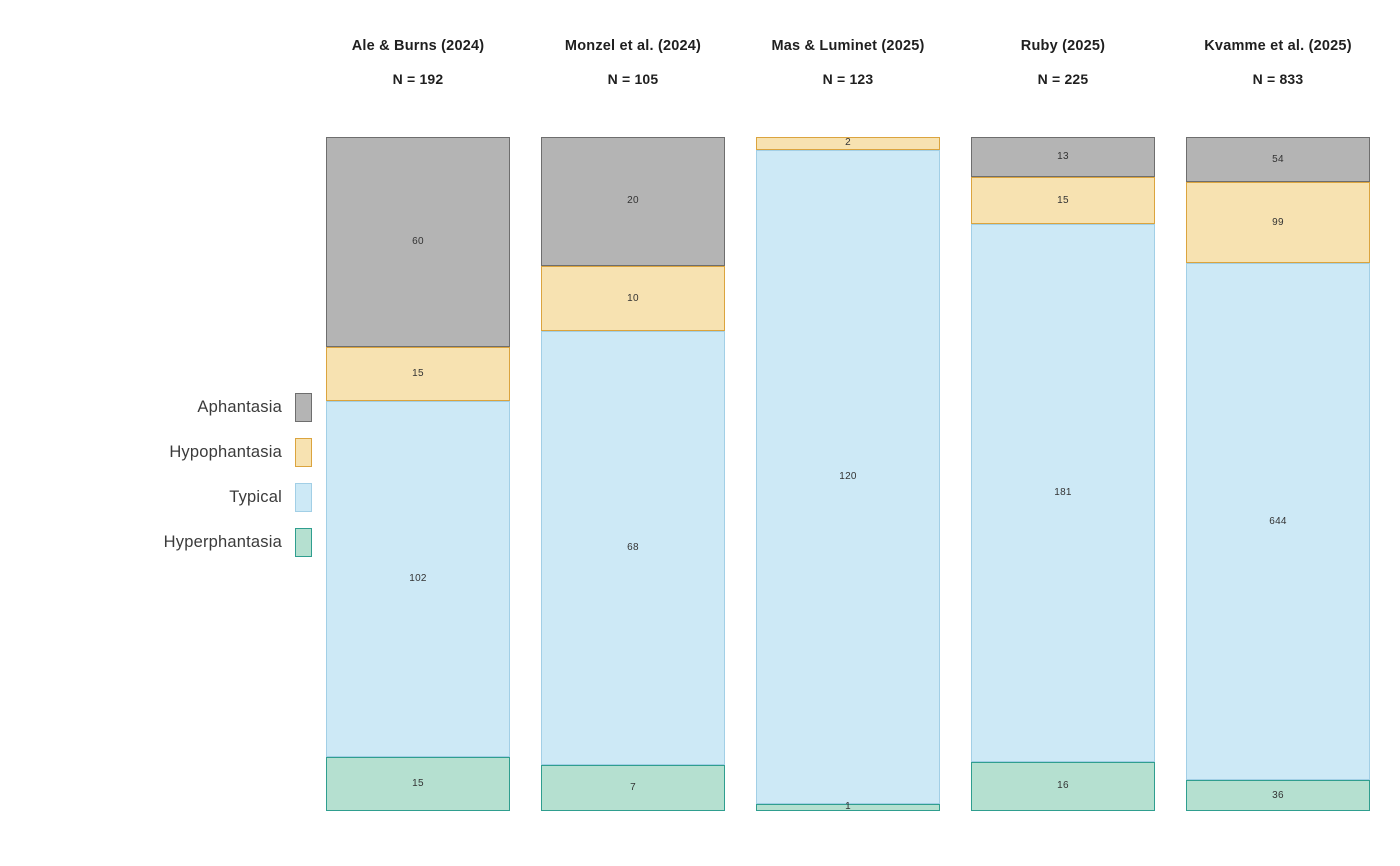  I want to click on bar-segment-typical: 68, so click(633, 548).